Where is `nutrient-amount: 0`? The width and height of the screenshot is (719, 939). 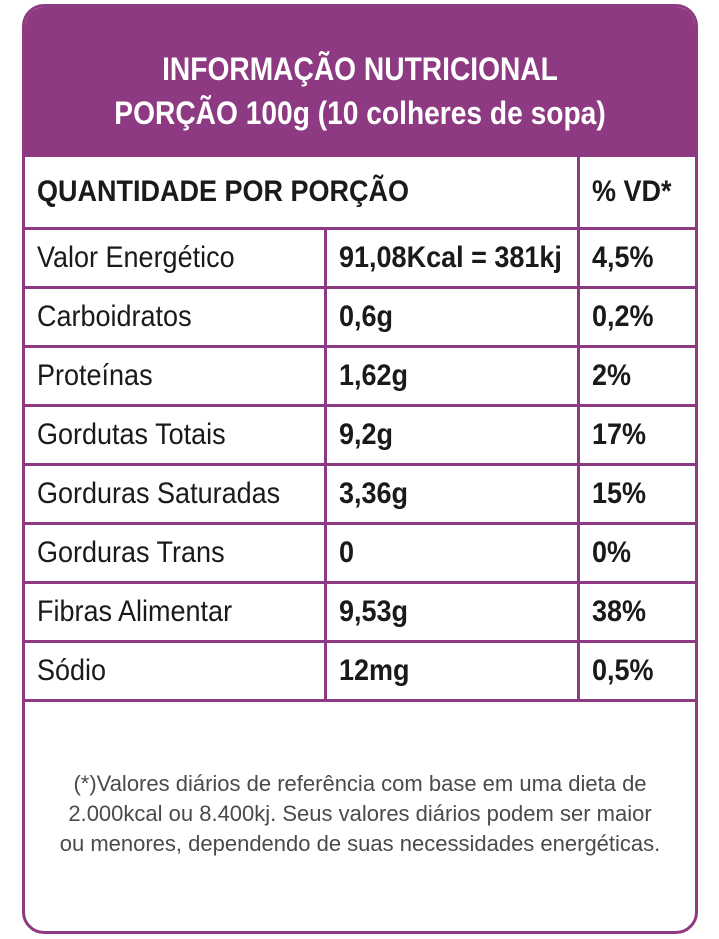 nutrient-amount: 0 is located at coordinates (451, 552).